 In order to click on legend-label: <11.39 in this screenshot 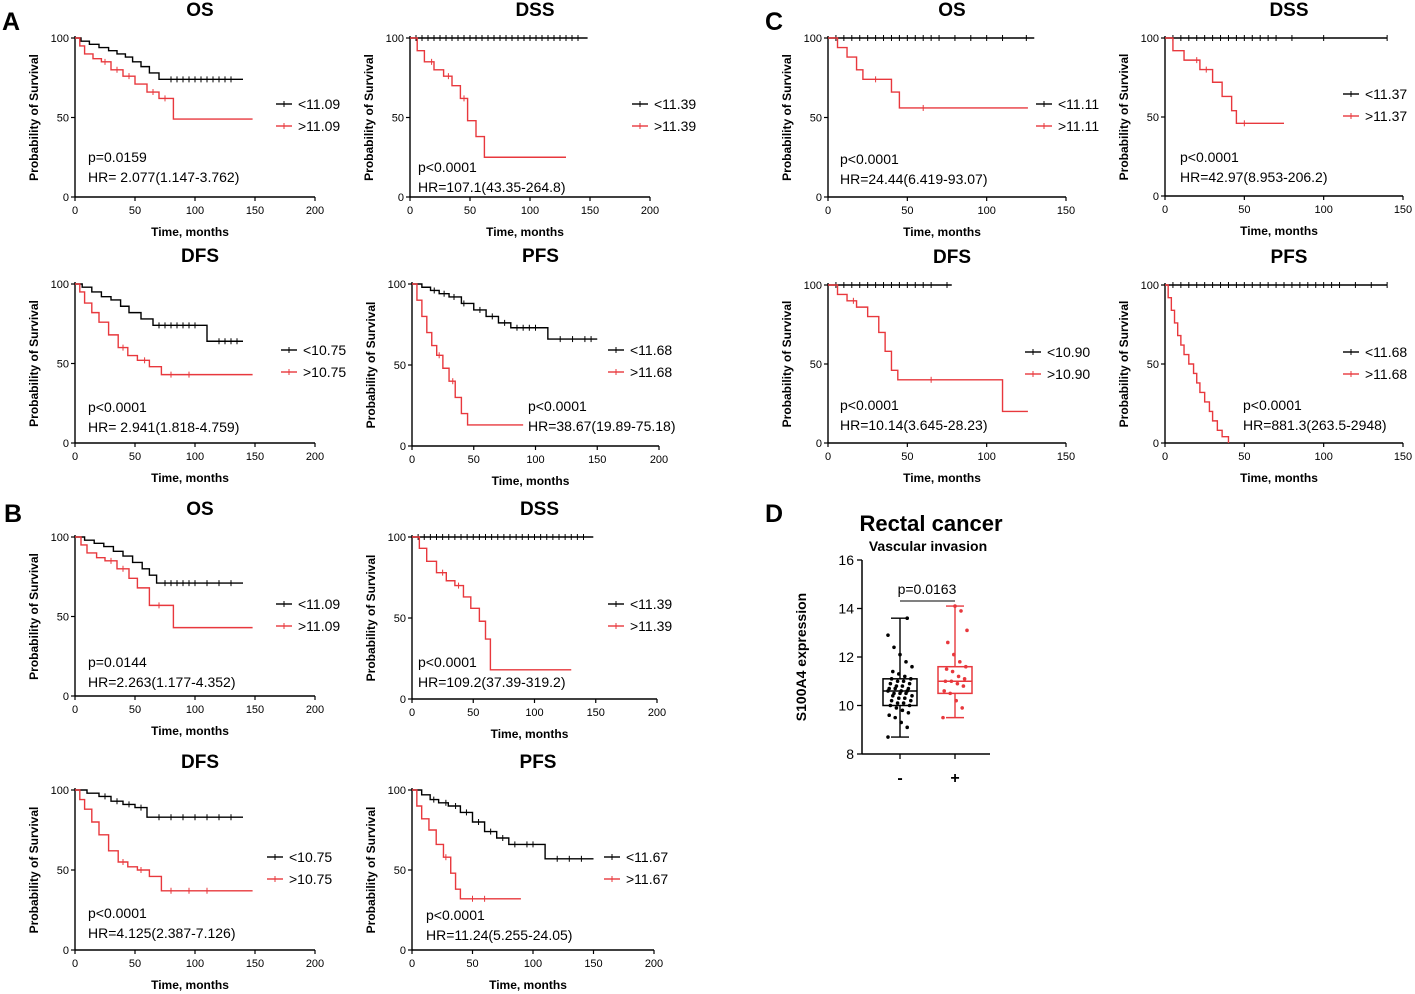, I will do `click(651, 604)`.